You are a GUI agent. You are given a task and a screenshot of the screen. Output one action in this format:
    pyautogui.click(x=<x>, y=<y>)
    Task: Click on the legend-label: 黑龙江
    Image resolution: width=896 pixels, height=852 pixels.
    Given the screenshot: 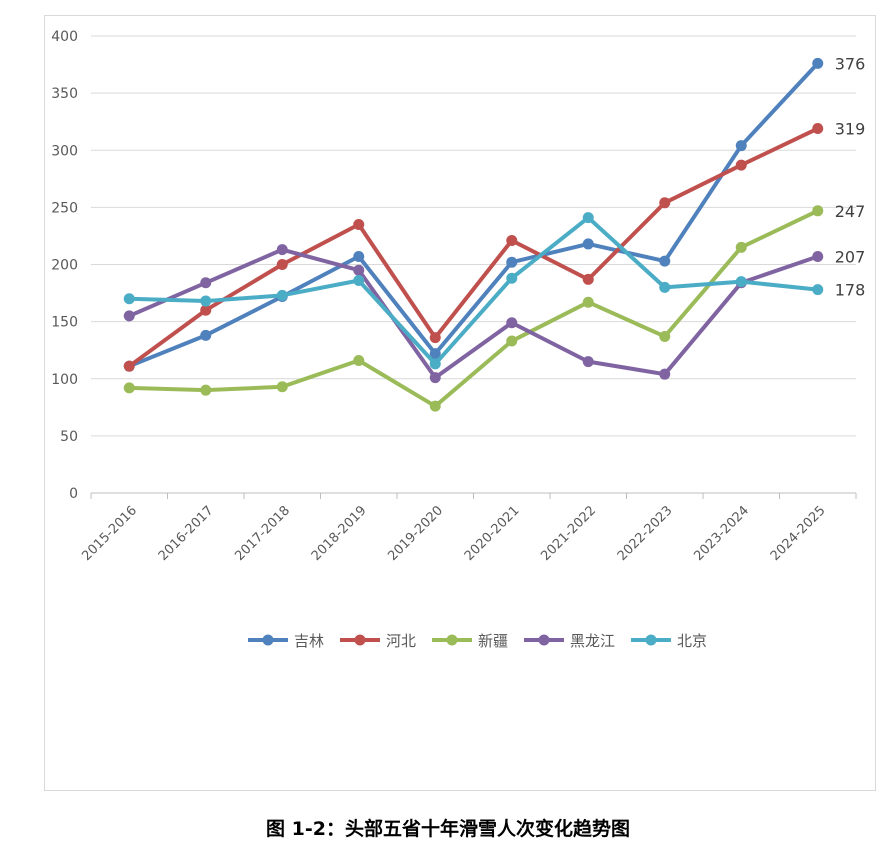 What is the action you would take?
    pyautogui.click(x=592, y=641)
    